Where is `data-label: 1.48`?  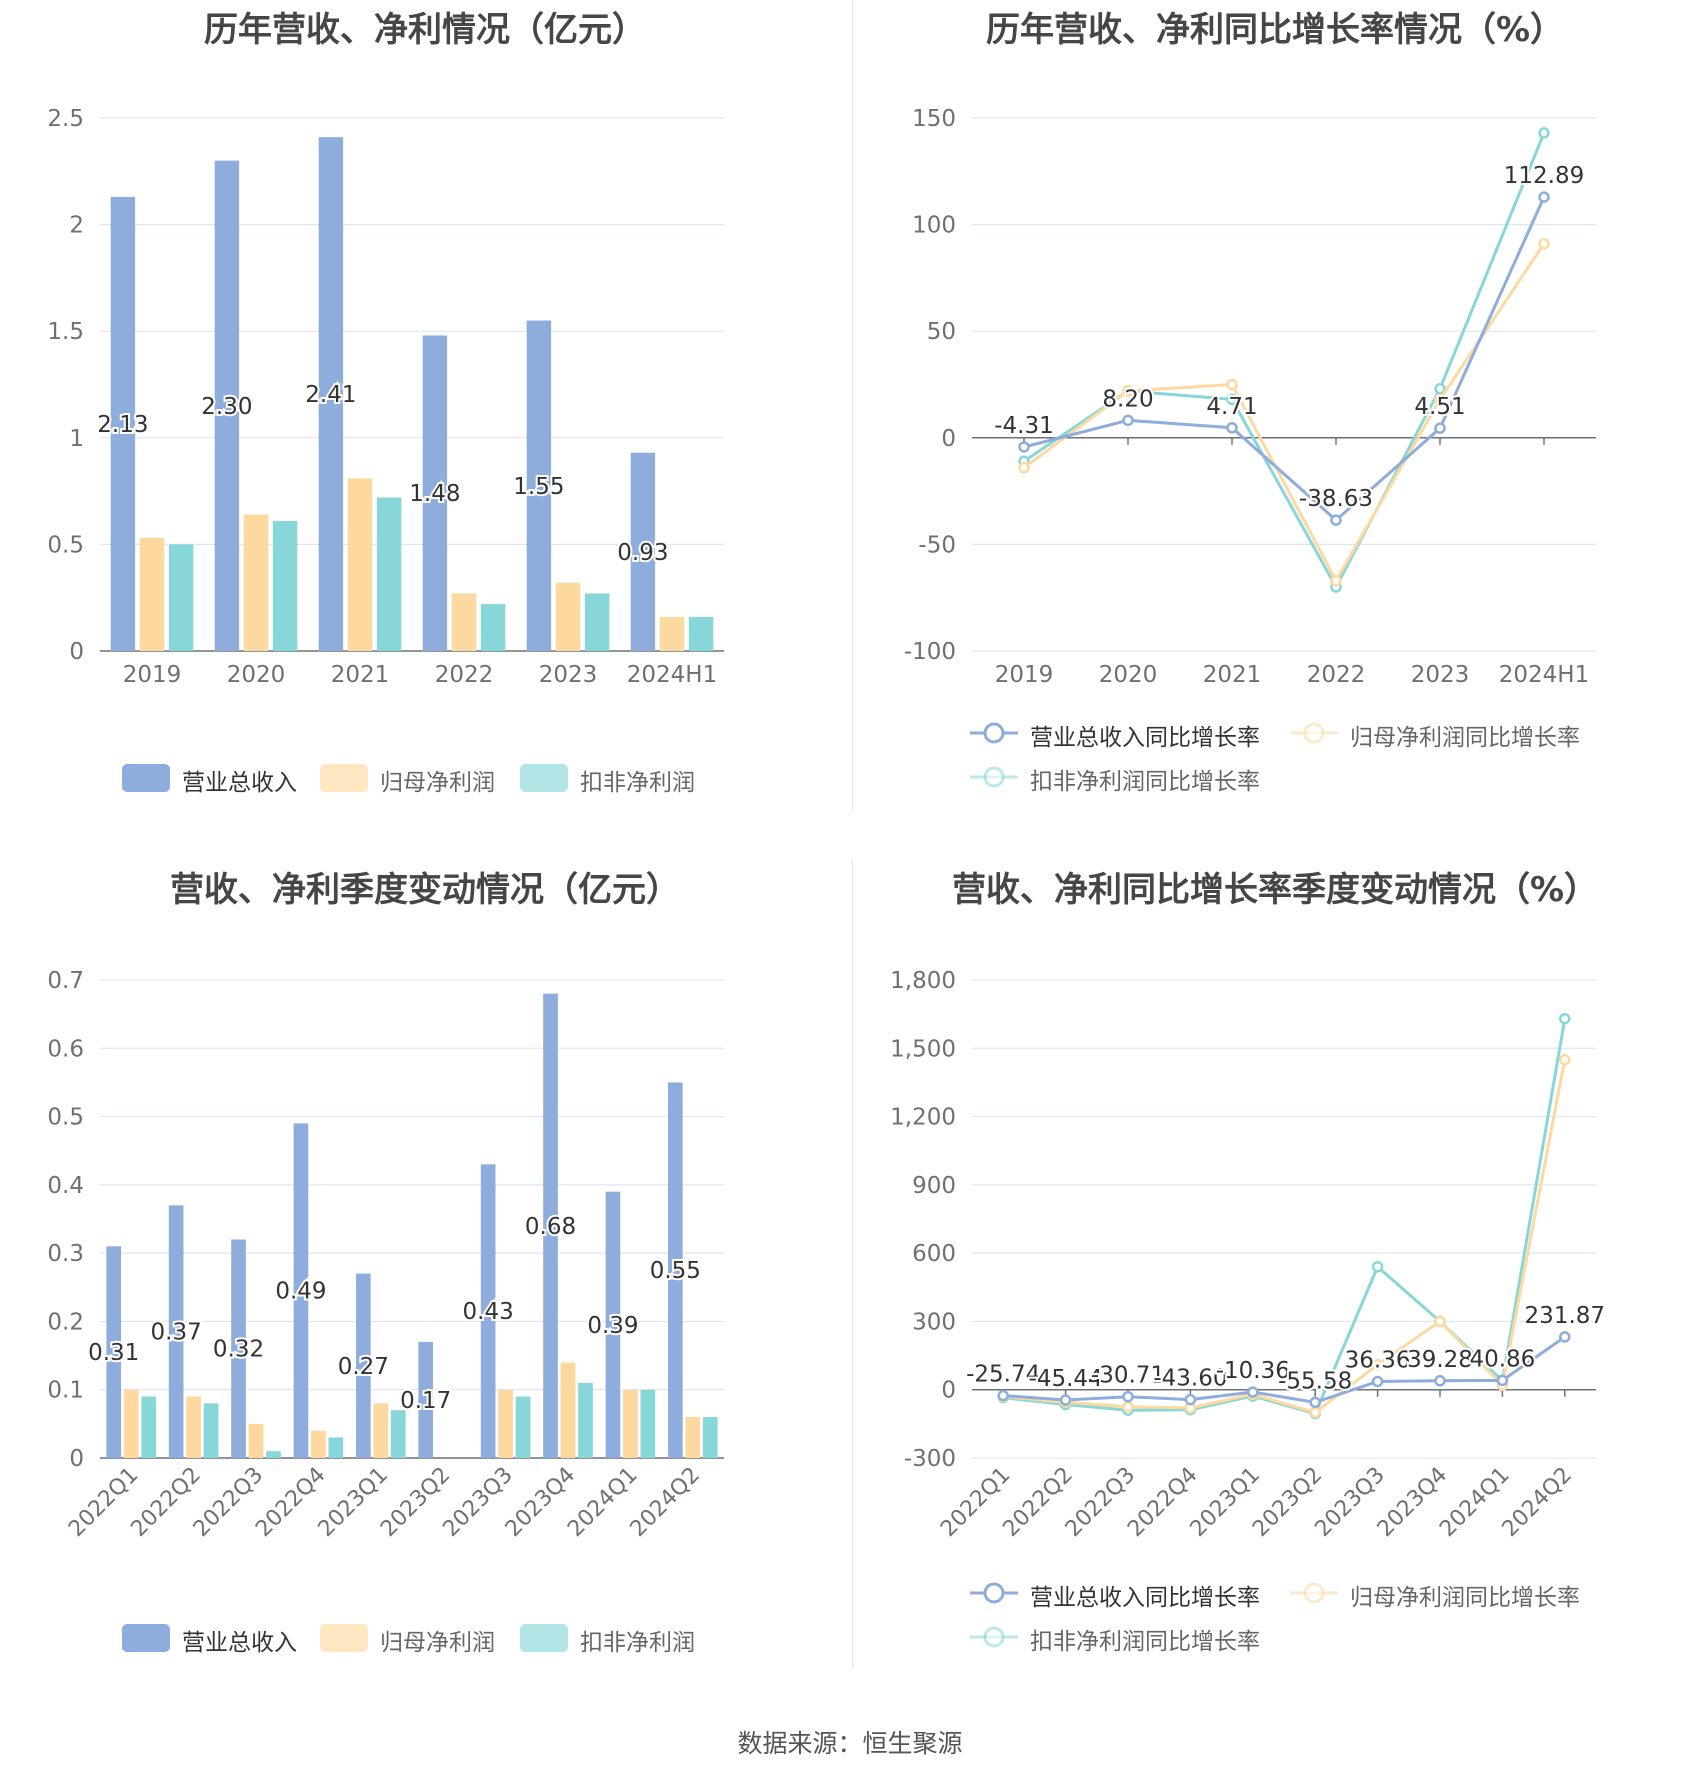
data-label: 1.48 is located at coordinates (434, 494).